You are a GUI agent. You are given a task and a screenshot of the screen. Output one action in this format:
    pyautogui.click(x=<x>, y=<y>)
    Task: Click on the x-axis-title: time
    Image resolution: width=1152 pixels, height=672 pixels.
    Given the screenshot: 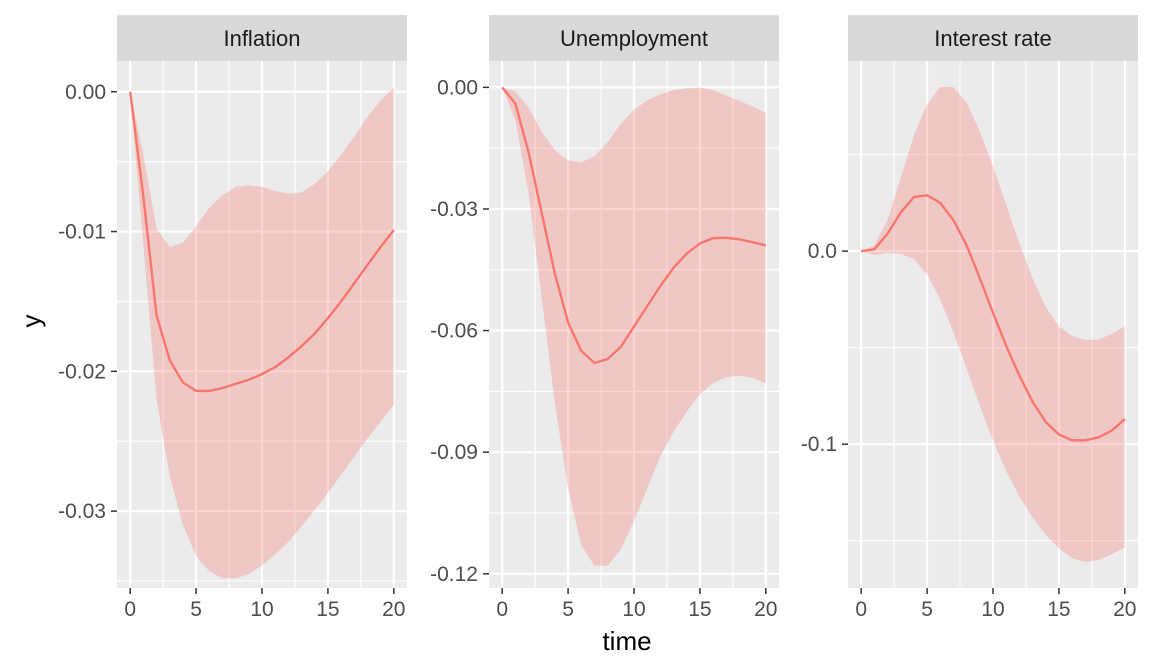 What is the action you would take?
    pyautogui.click(x=626, y=641)
    